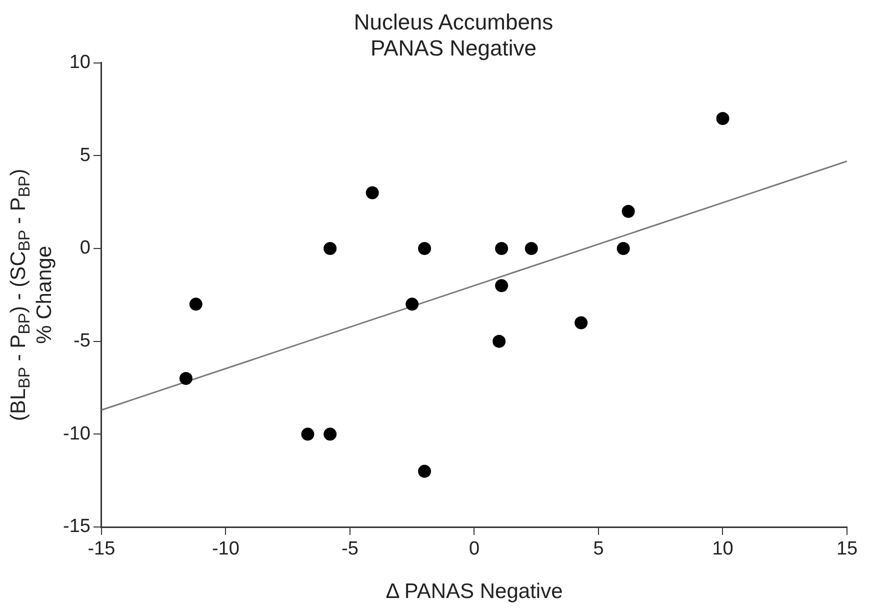  Describe the element at coordinates (474, 592) in the screenshot. I see `x-axis-title: Δ PANAS Negative` at that location.